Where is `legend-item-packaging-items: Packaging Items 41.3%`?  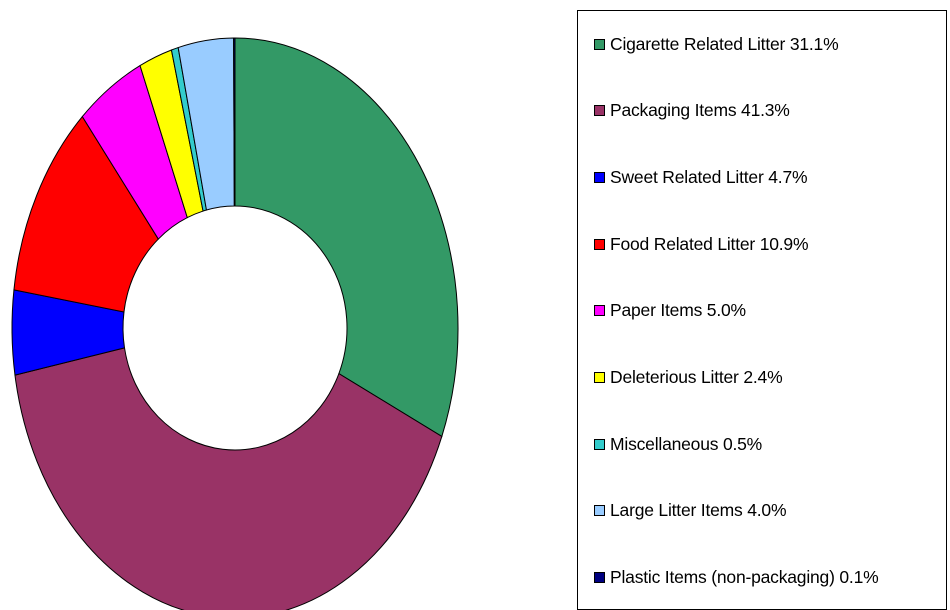 legend-item-packaging-items: Packaging Items 41.3% is located at coordinates (692, 110).